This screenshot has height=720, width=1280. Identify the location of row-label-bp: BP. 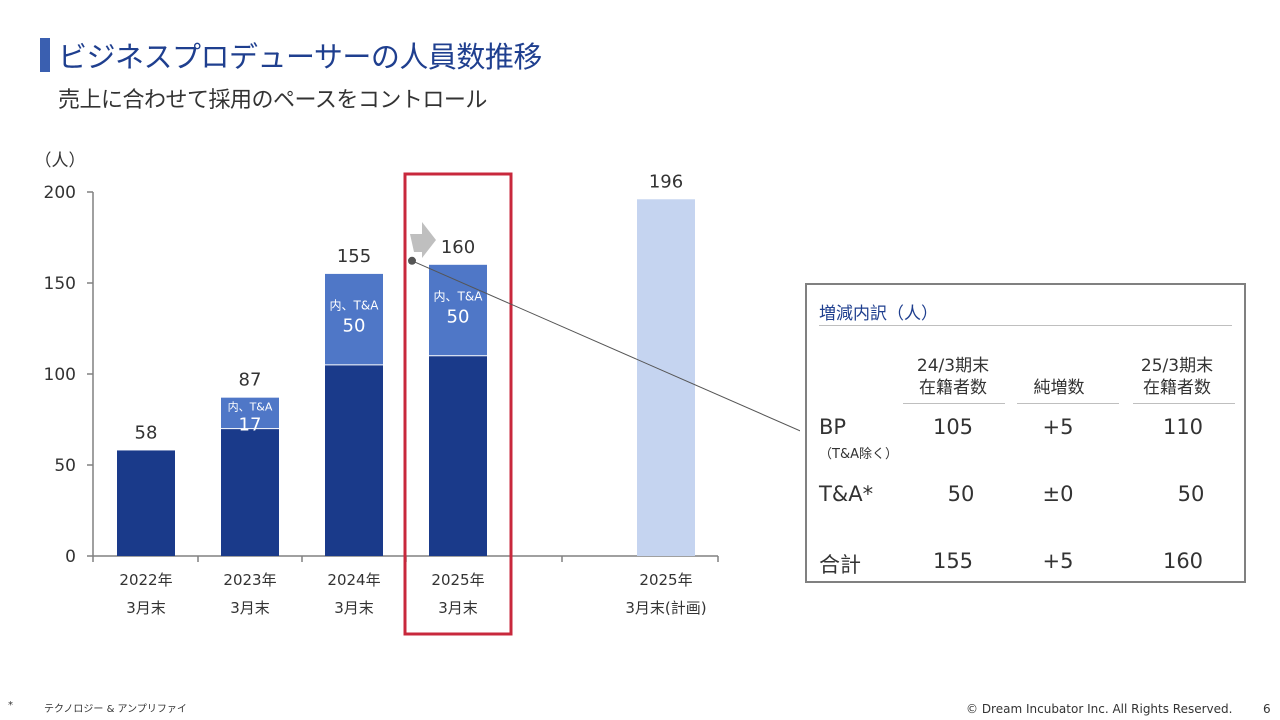
(833, 427).